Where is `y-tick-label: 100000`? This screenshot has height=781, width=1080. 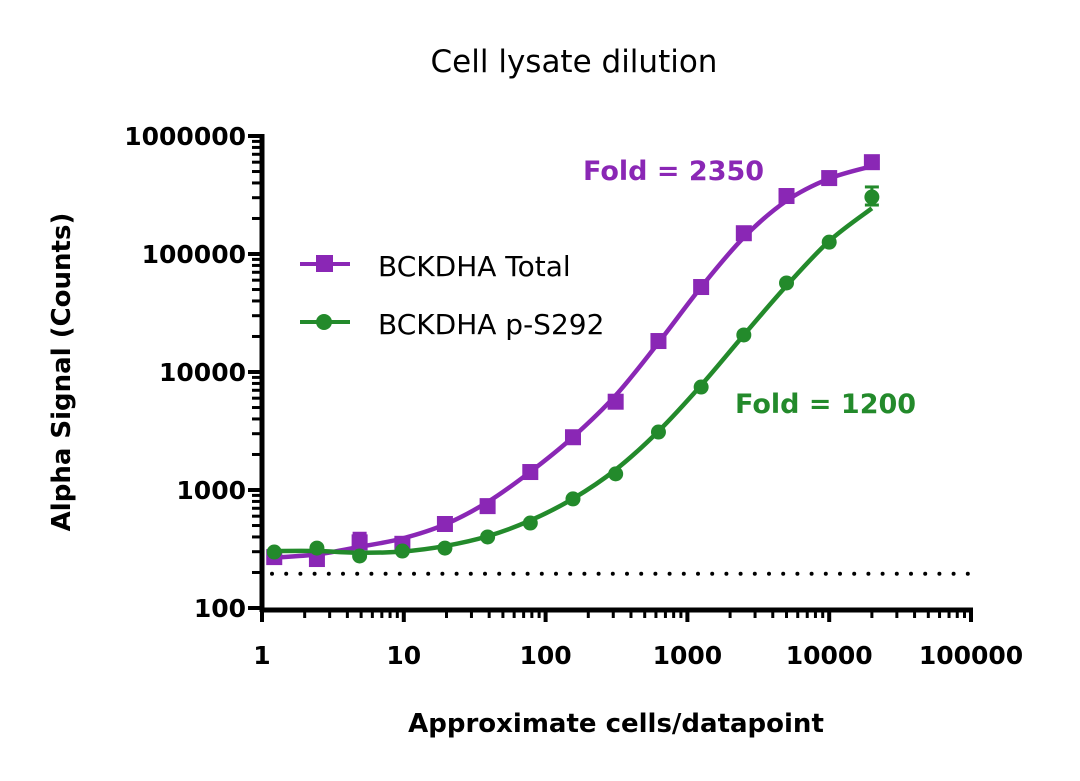
y-tick-label: 100000 is located at coordinates (194, 254).